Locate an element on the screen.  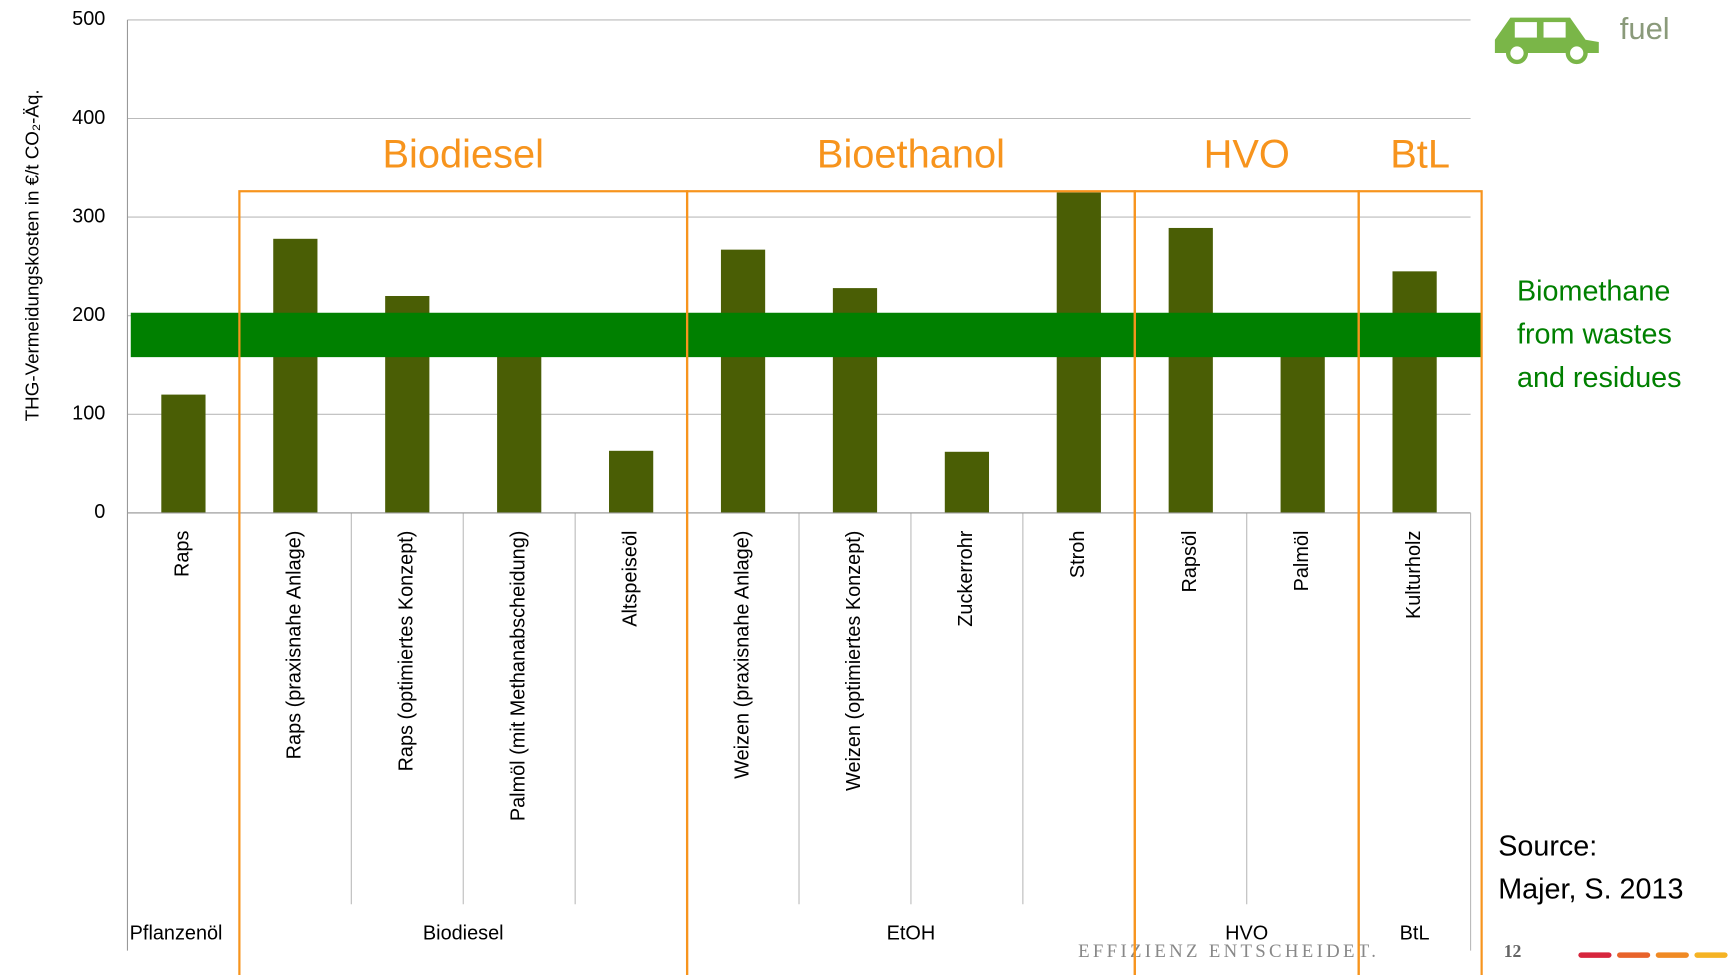
annotation-label: BtL is located at coordinates (1420, 154).